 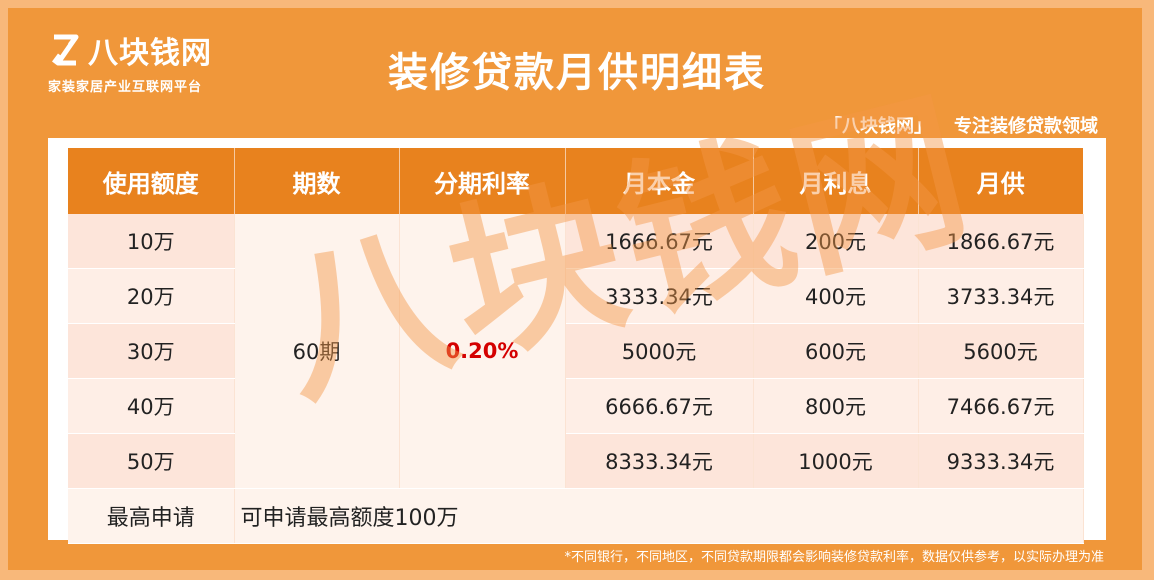 What do you see at coordinates (836, 406) in the screenshot?
I see `cell-interest: 800元` at bounding box center [836, 406].